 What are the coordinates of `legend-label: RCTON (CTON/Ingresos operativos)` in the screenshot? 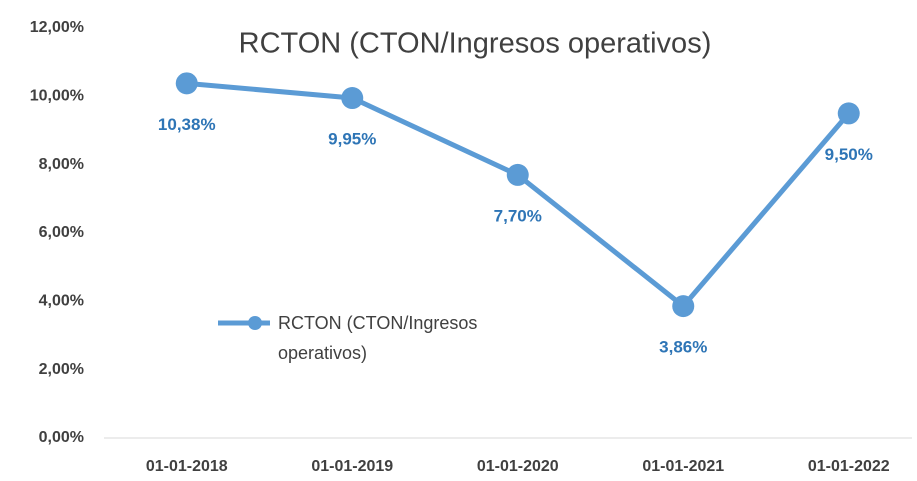 It's located at (378, 338).